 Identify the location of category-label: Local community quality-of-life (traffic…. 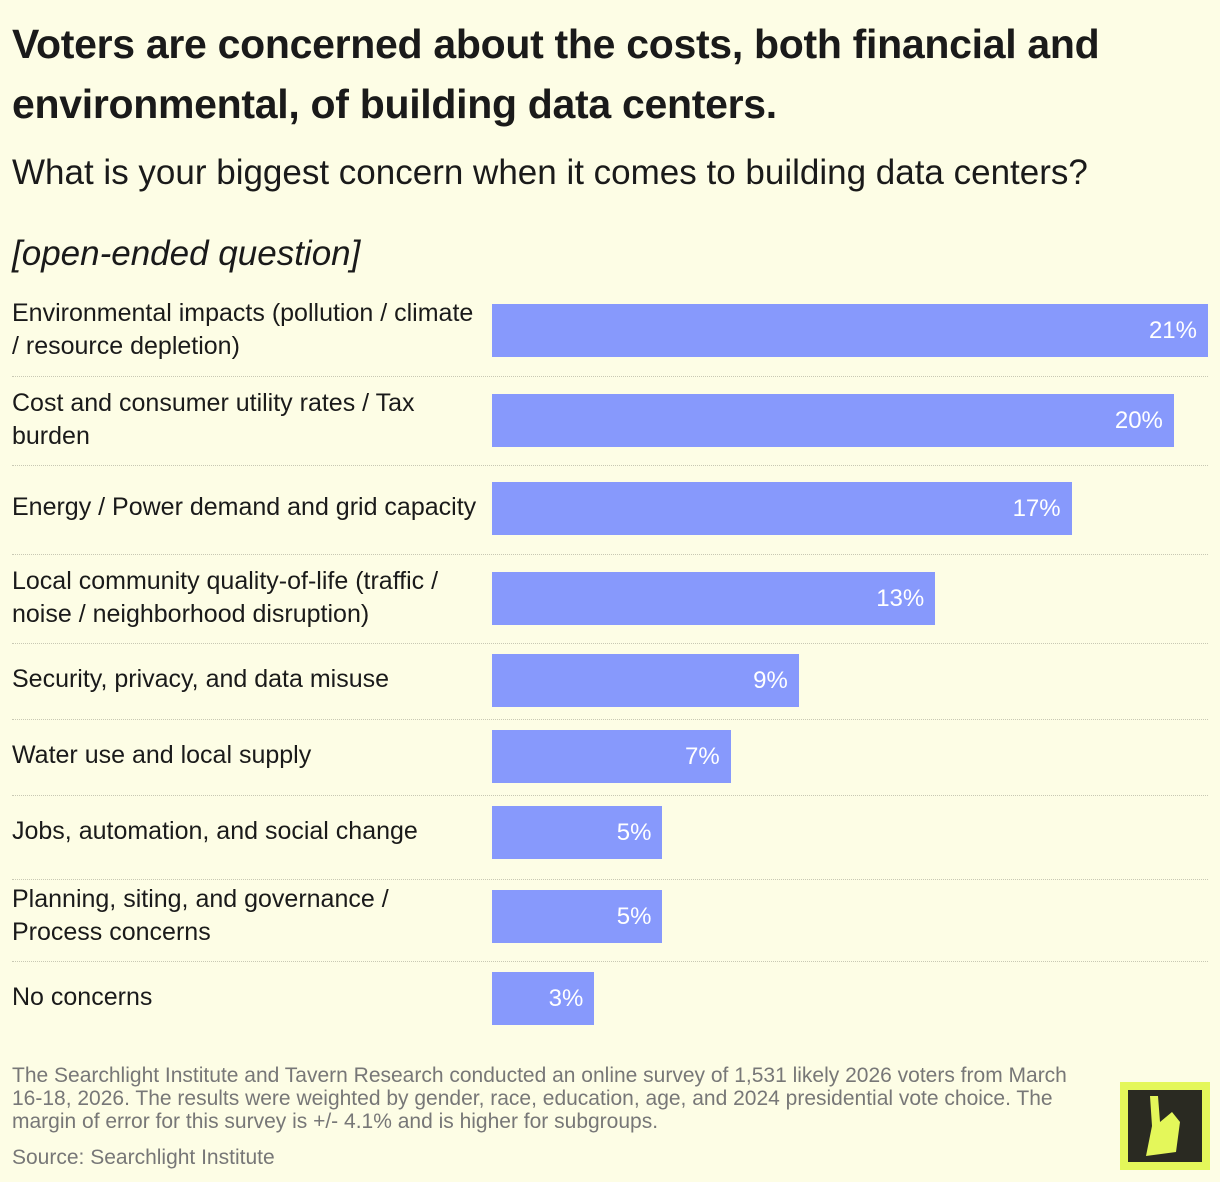
(225, 597).